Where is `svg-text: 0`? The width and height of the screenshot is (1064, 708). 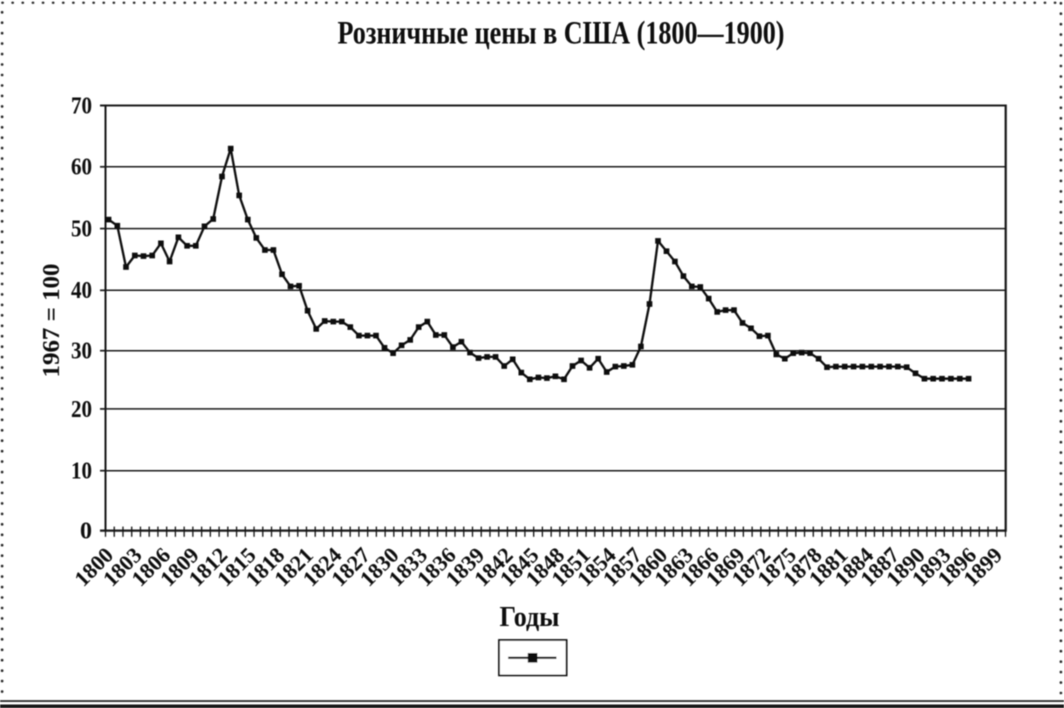
svg-text: 0 is located at coordinates (86, 532).